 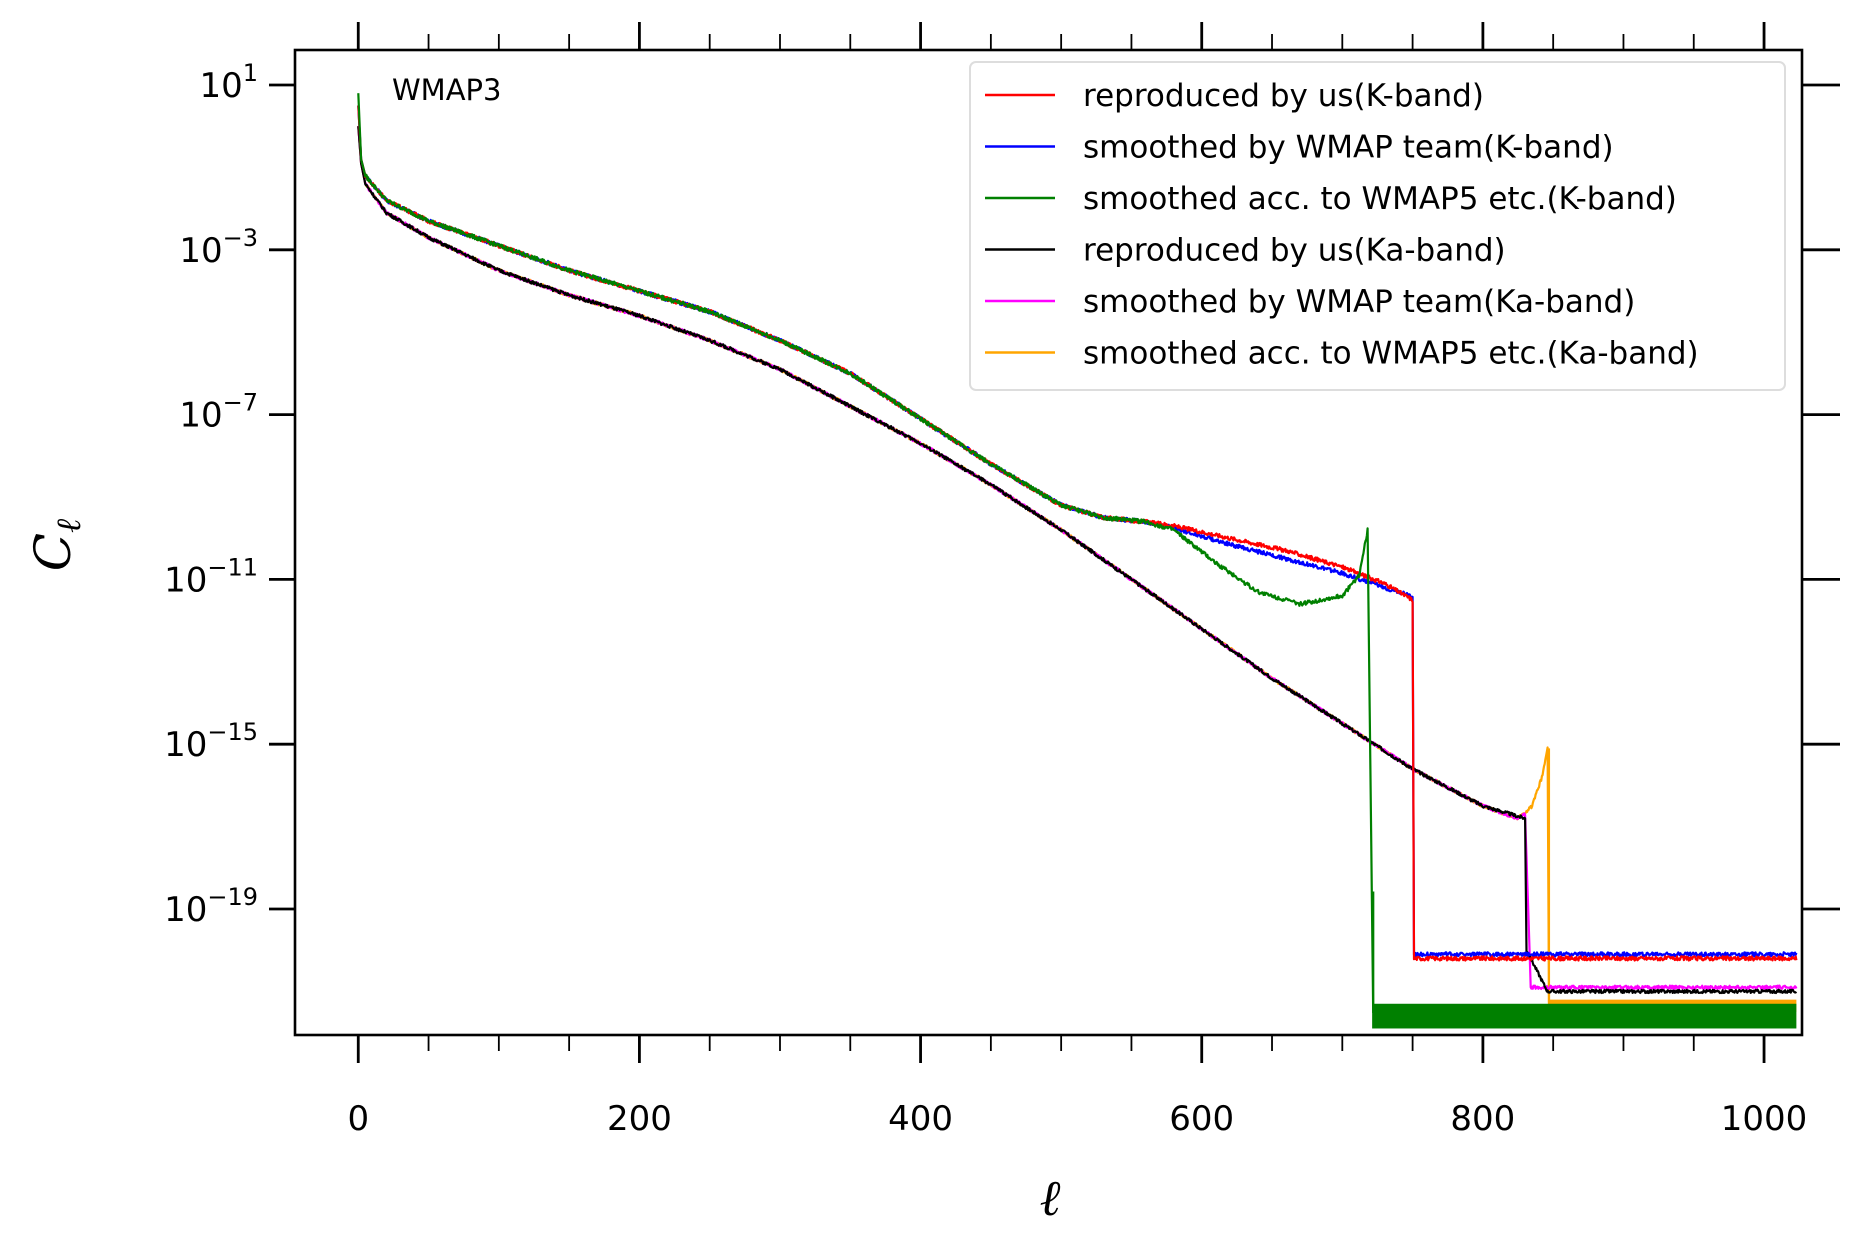 I want to click on legend-box, so click(x=1377, y=226).